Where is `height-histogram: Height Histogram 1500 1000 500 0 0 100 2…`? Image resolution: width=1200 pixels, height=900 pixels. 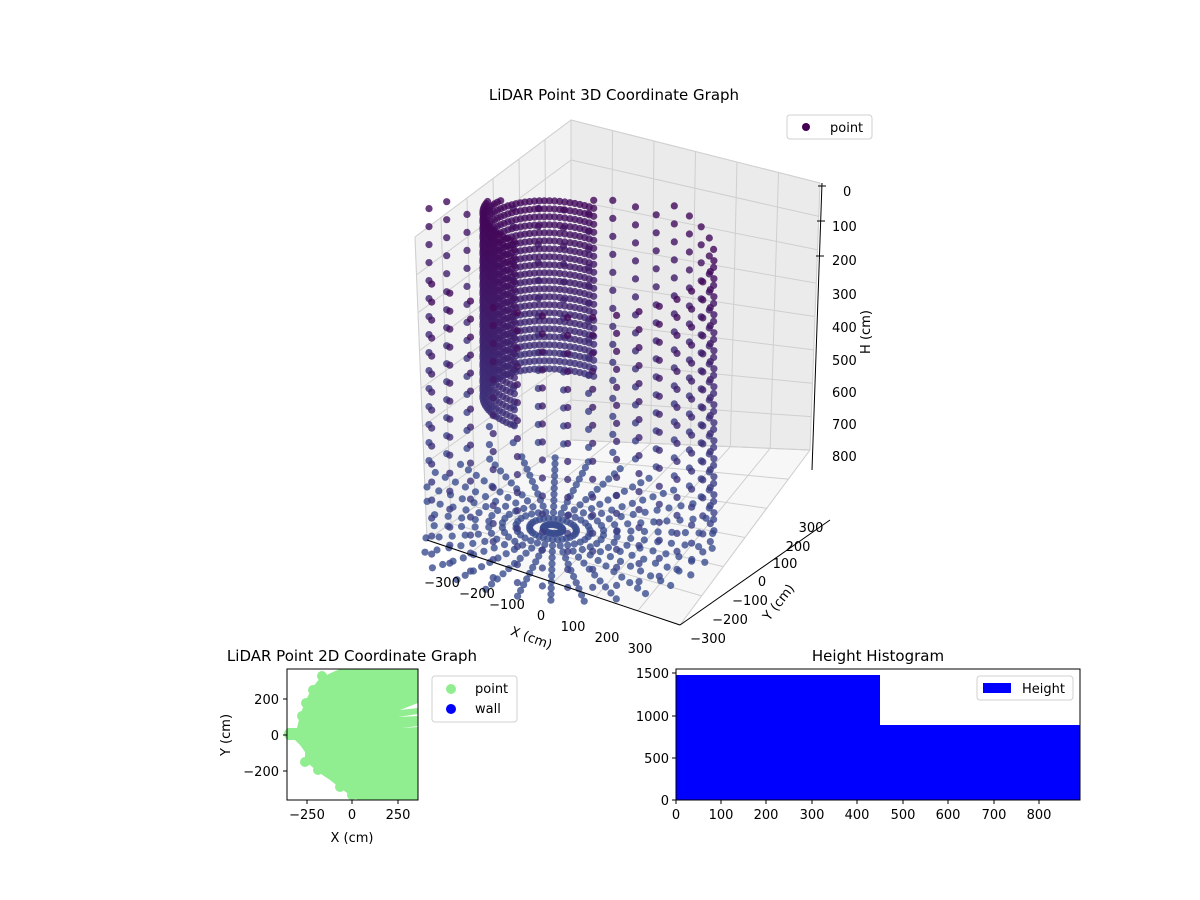 height-histogram: Height Histogram 1500 1000 500 0 0 100 2… is located at coordinates (858, 735).